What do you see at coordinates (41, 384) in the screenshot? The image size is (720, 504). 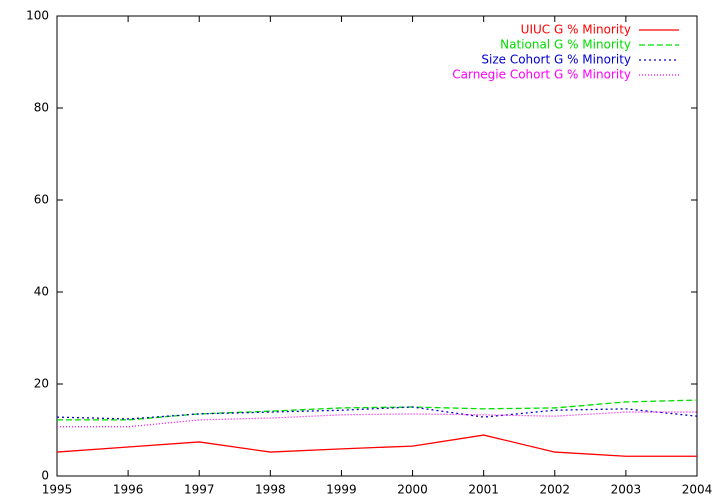 I see `y-tick-label: 20` at bounding box center [41, 384].